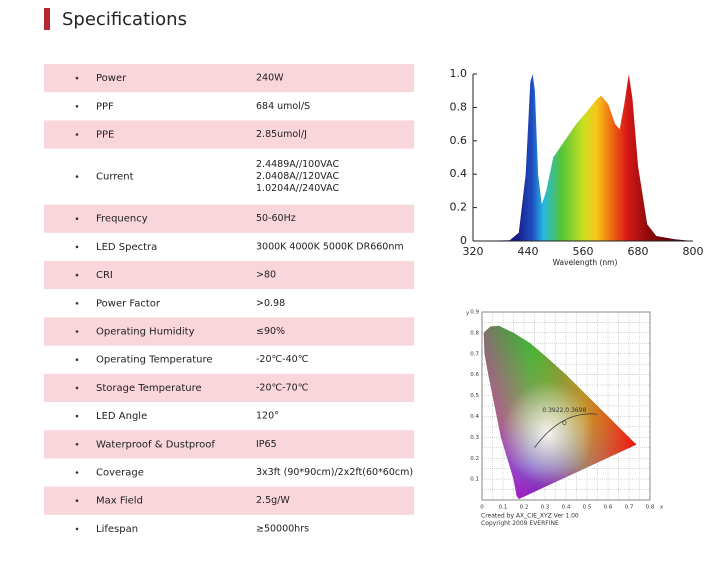 The height and width of the screenshot is (567, 721). I want to click on spec-label: Power Factor, so click(128, 303).